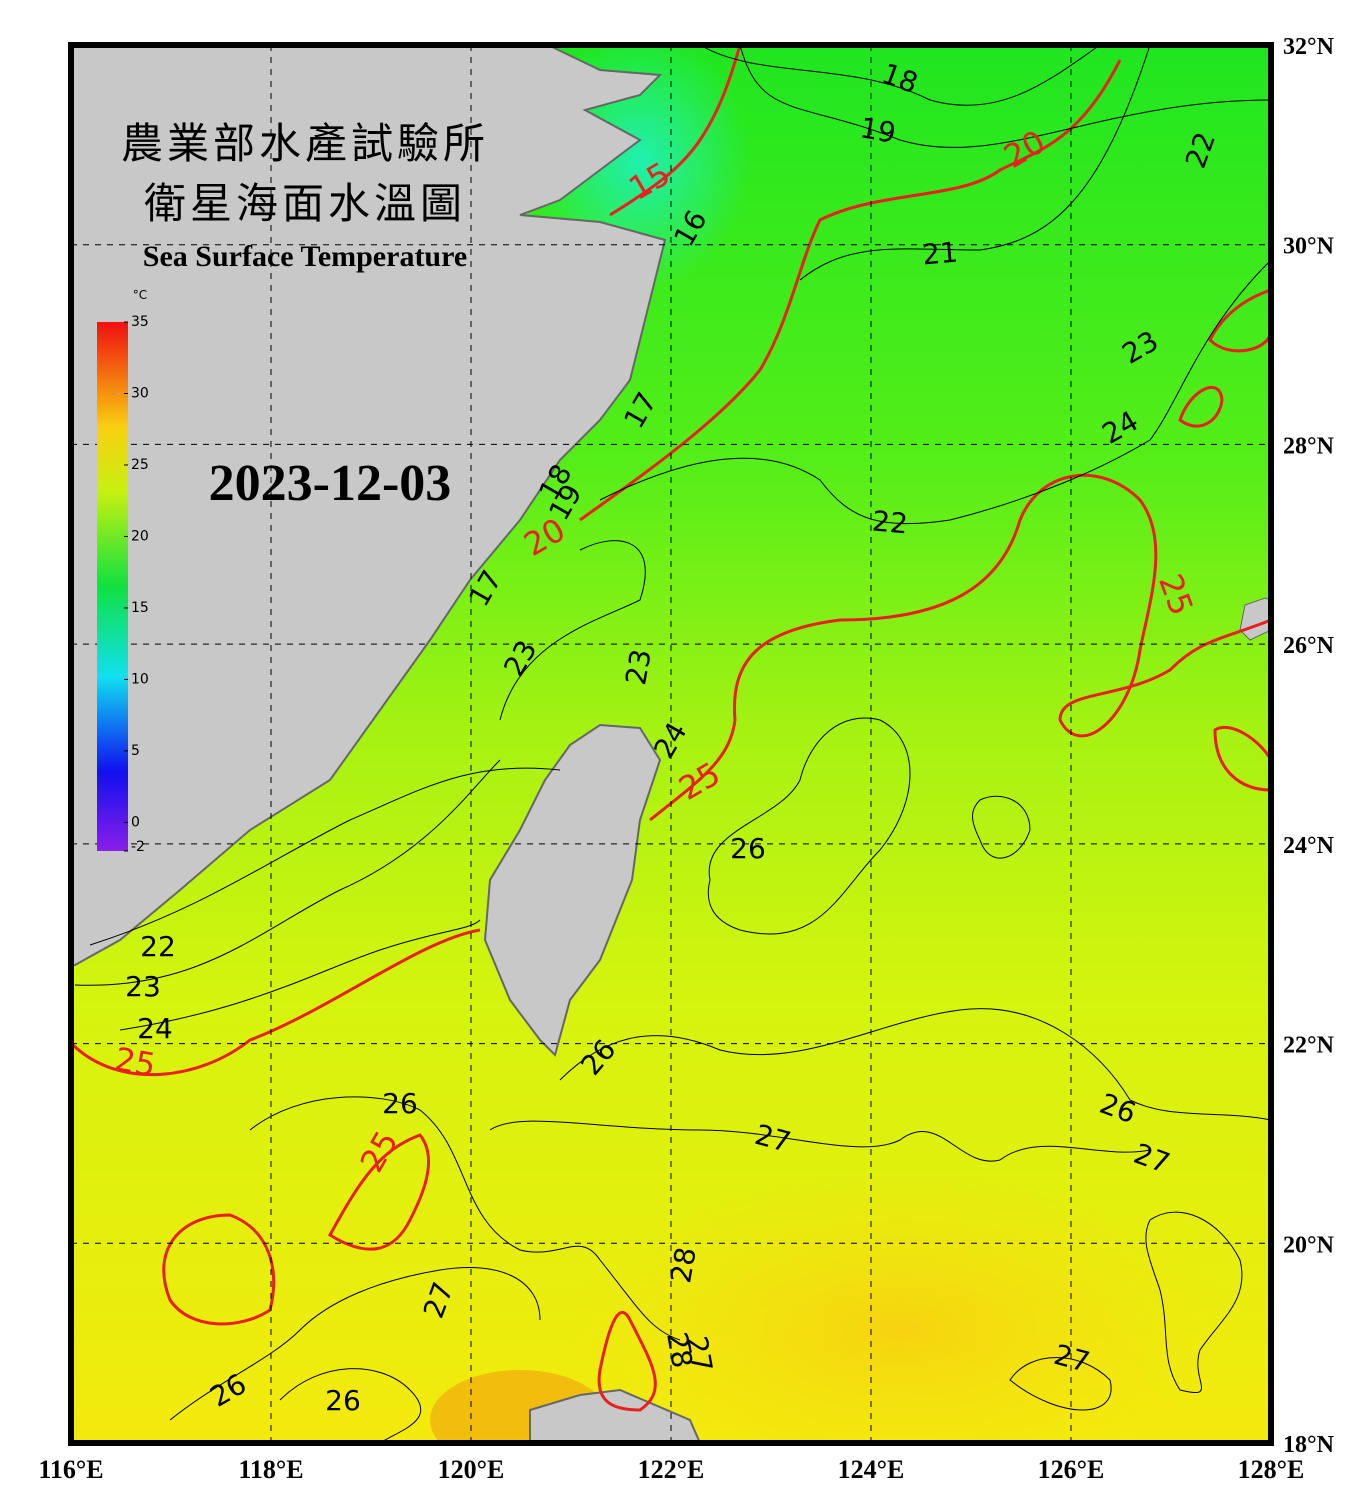  What do you see at coordinates (138, 847) in the screenshot?
I see `colorbar-tick-label: -2` at bounding box center [138, 847].